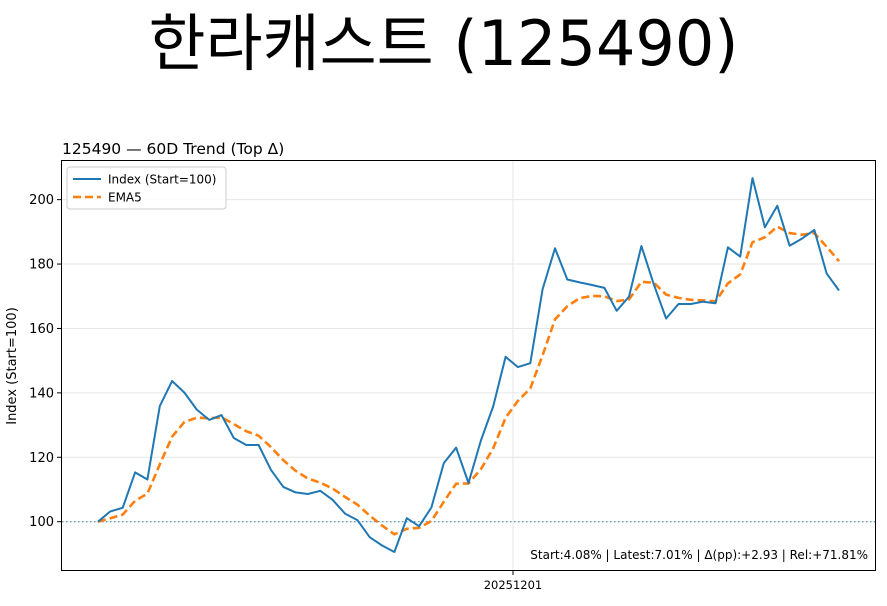 The height and width of the screenshot is (606, 887). What do you see at coordinates (12, 366) in the screenshot?
I see `y-axis-label: Index (Start=100)` at bounding box center [12, 366].